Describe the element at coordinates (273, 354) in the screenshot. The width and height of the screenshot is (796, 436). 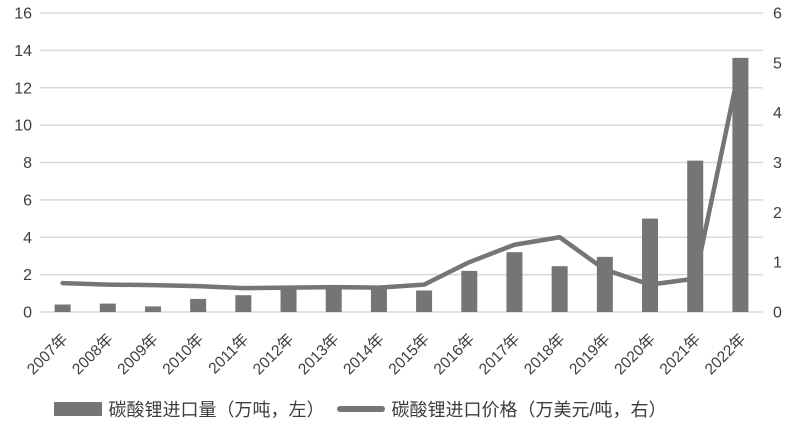
I see `x-axis-label-2012年: 2012年` at that location.